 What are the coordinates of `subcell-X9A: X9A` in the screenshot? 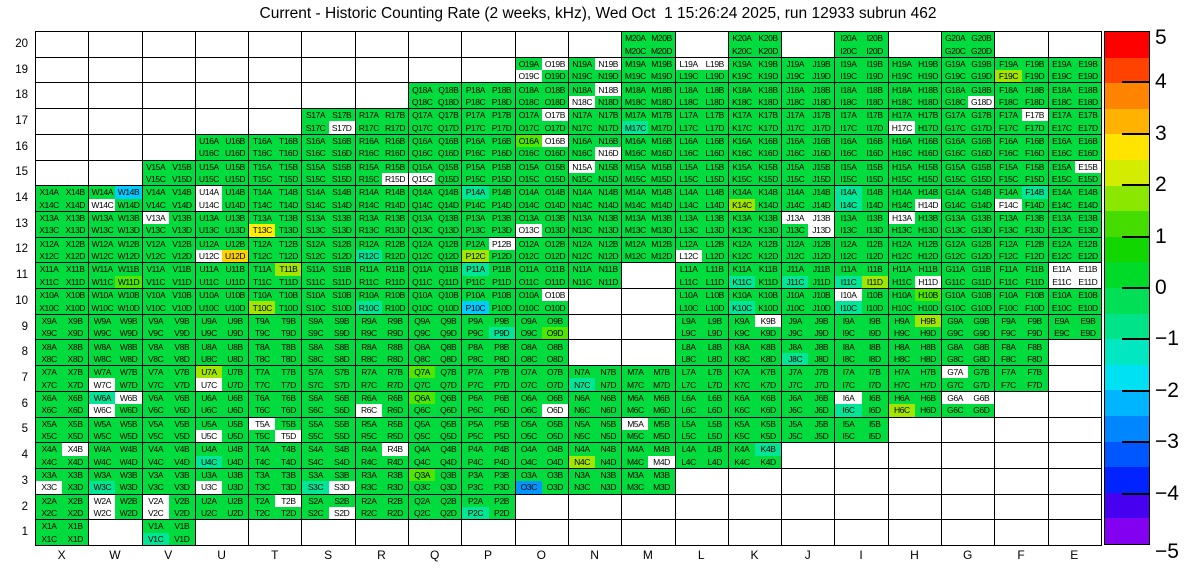 It's located at (49, 321).